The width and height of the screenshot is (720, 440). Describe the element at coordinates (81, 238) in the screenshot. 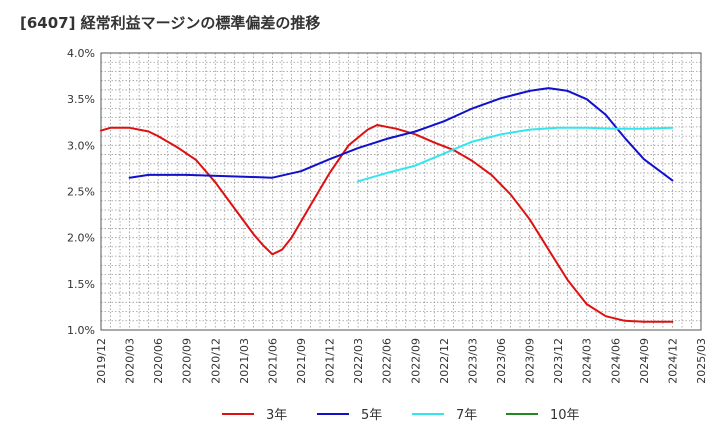

I see `y-tick-label: 2.0%` at that location.